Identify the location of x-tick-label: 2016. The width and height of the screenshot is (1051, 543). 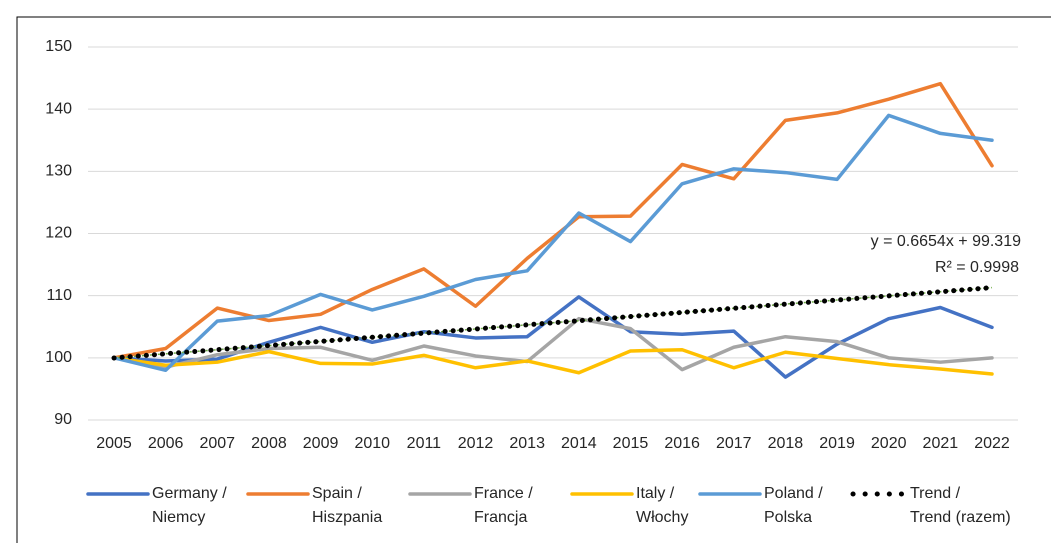
(682, 443).